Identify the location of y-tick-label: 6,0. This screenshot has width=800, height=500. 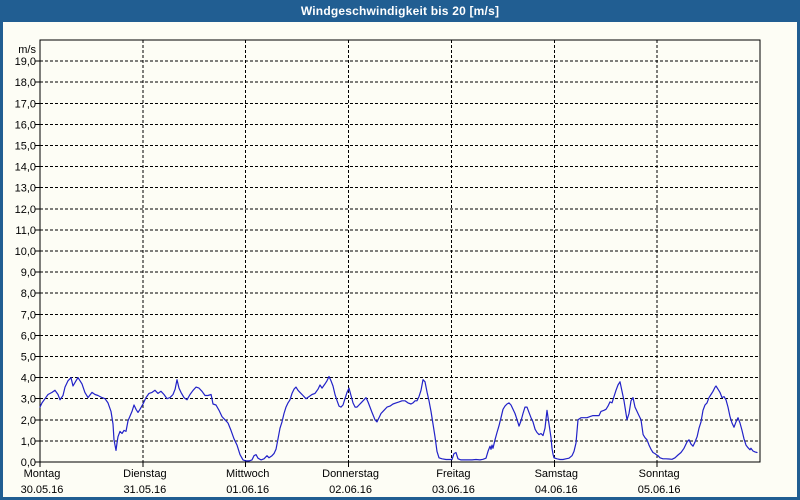
(28, 336).